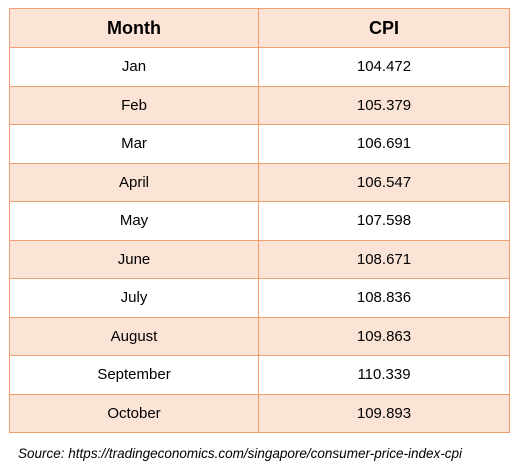  I want to click on month-cell: July, so click(134, 298).